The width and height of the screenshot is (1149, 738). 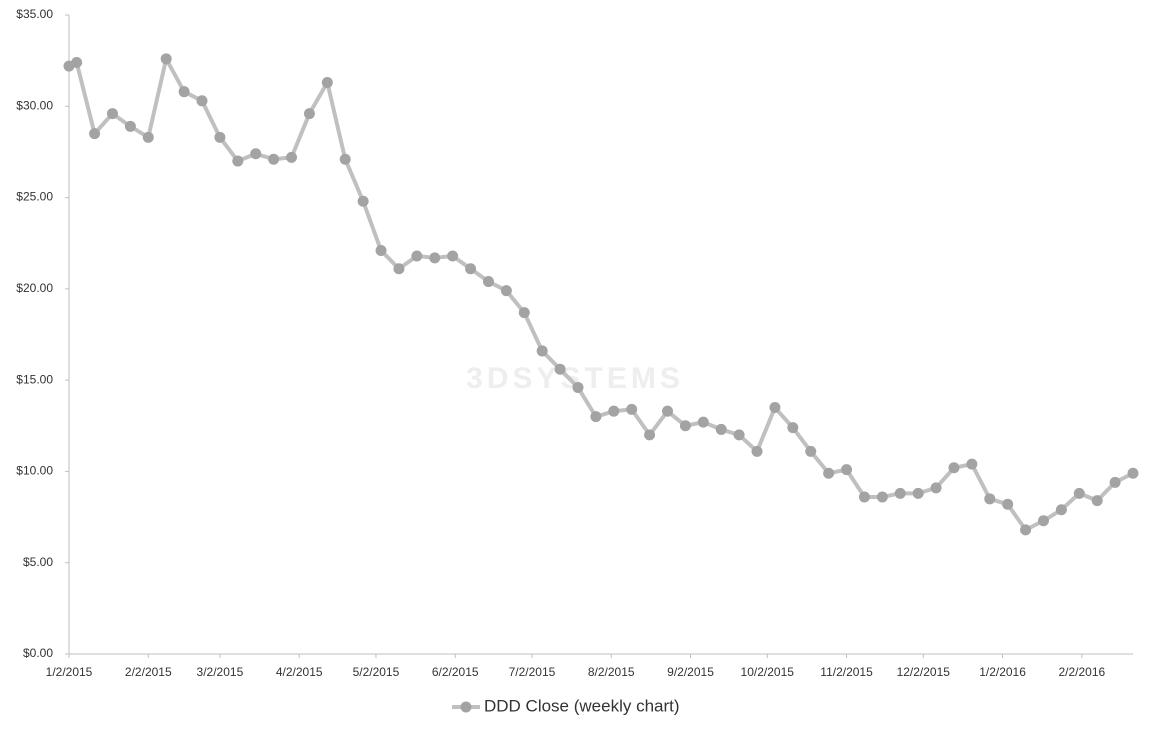 What do you see at coordinates (34, 14) in the screenshot?
I see `y-tick-label: $35.00` at bounding box center [34, 14].